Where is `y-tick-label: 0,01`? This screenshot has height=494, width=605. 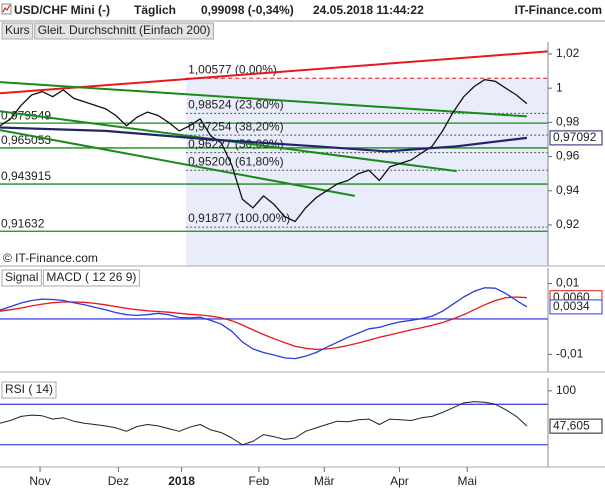
y-tick-label: 0,01 is located at coordinates (568, 283).